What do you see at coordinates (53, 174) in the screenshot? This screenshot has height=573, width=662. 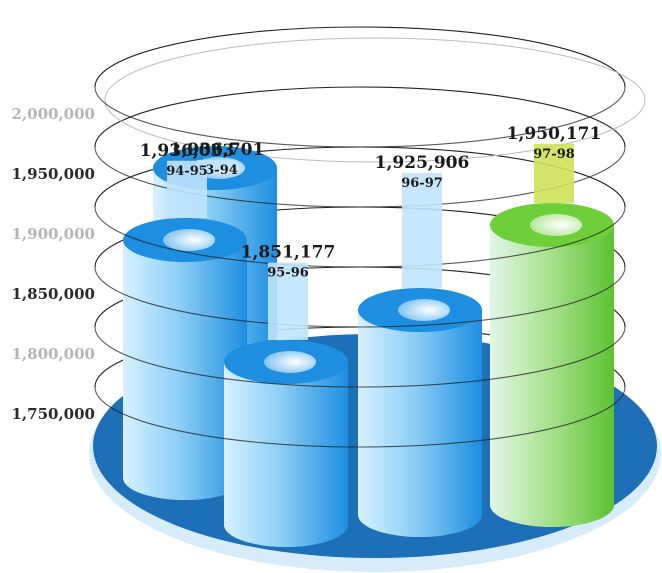 I see `y-tick-label: 1,950,000` at bounding box center [53, 174].